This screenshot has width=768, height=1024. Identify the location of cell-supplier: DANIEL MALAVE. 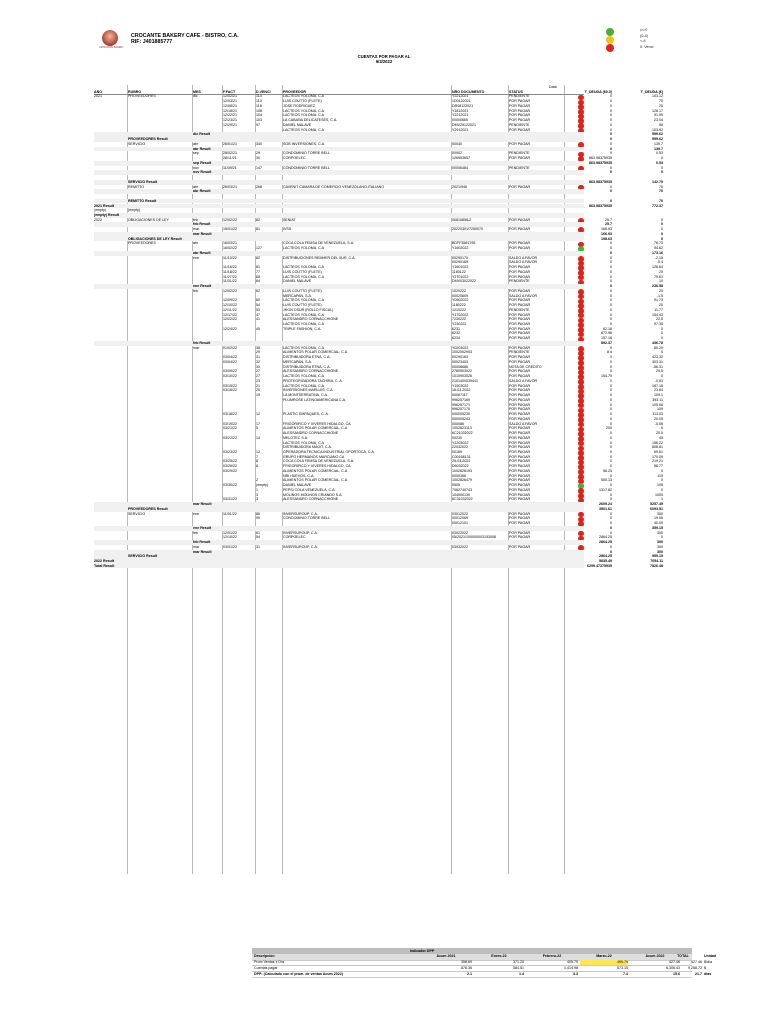
(297, 124).